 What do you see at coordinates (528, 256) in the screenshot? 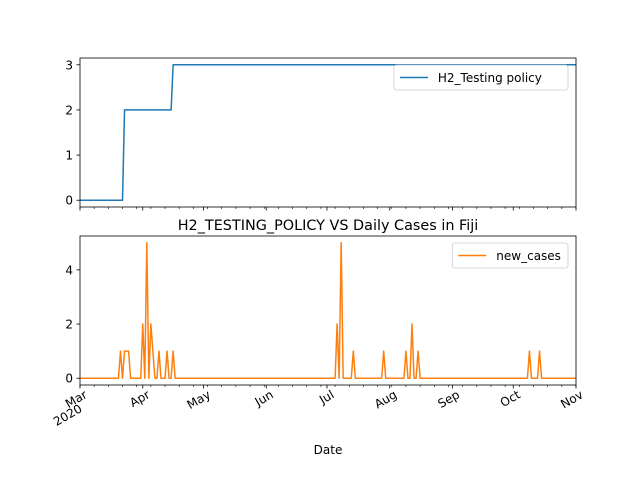
I see `legend-label: new_cases` at bounding box center [528, 256].